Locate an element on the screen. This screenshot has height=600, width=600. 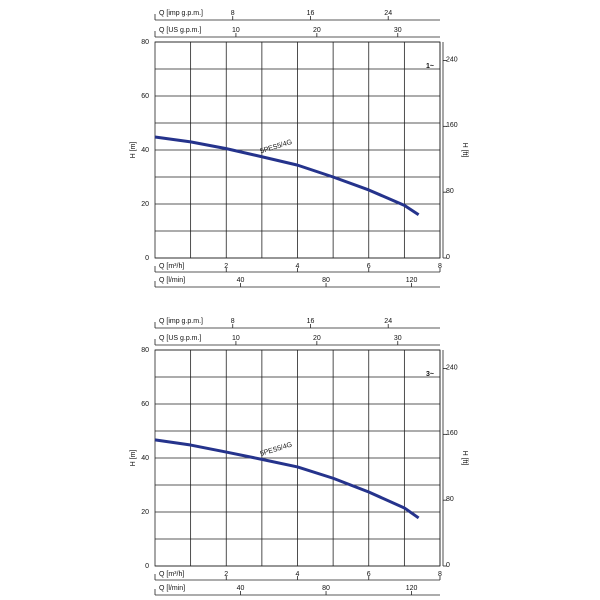
phase-badge: 3~ is located at coordinates (430, 374).